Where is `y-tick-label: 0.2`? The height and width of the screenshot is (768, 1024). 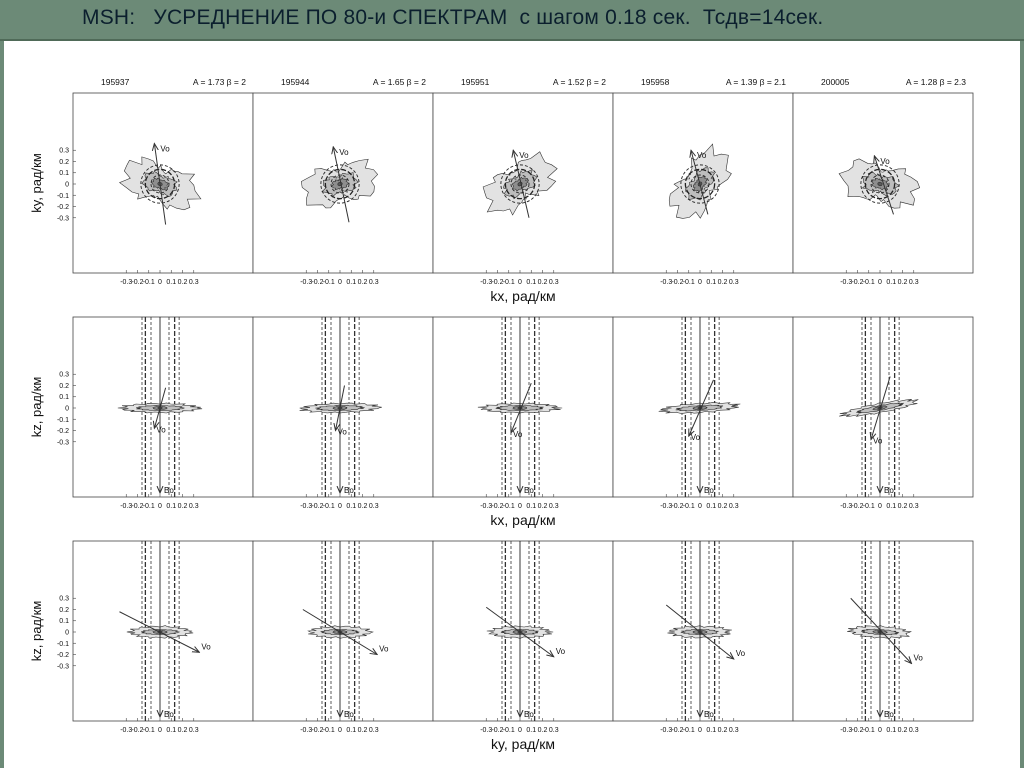
y-tick-label: 0.2 is located at coordinates (64, 386).